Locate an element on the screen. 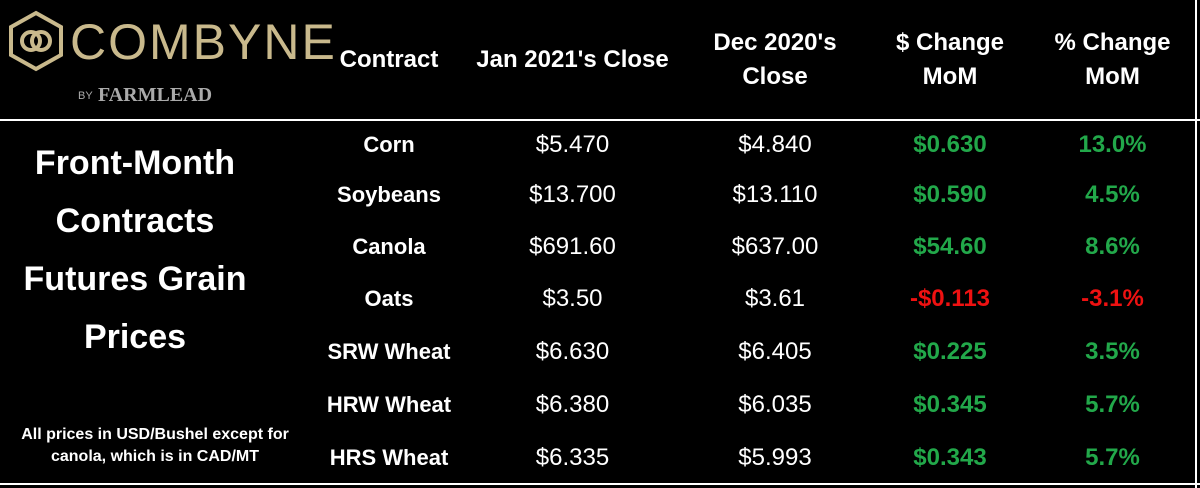  header-cell: Dec 2020's Close is located at coordinates (775, 59).